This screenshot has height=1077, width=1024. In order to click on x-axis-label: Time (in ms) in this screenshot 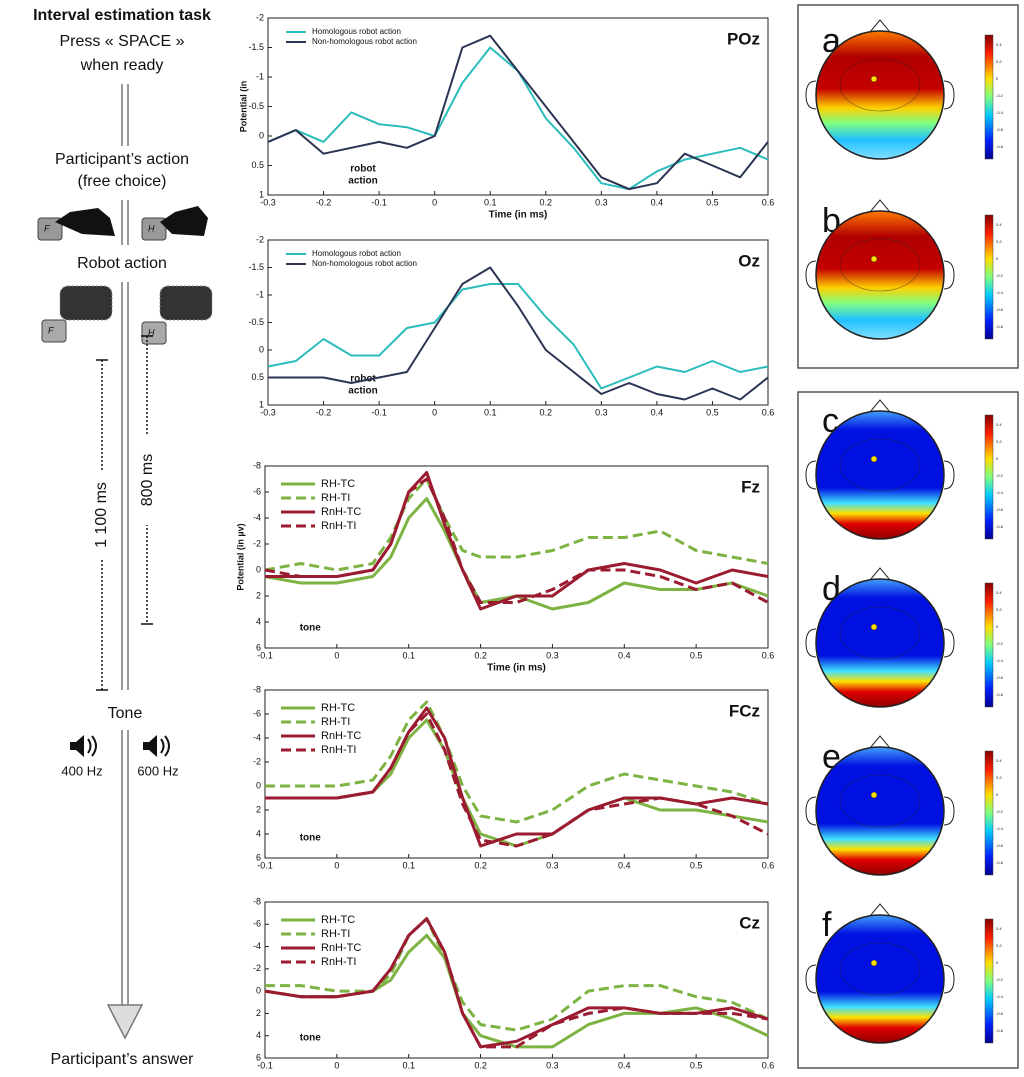, I will do `click(516, 668)`.